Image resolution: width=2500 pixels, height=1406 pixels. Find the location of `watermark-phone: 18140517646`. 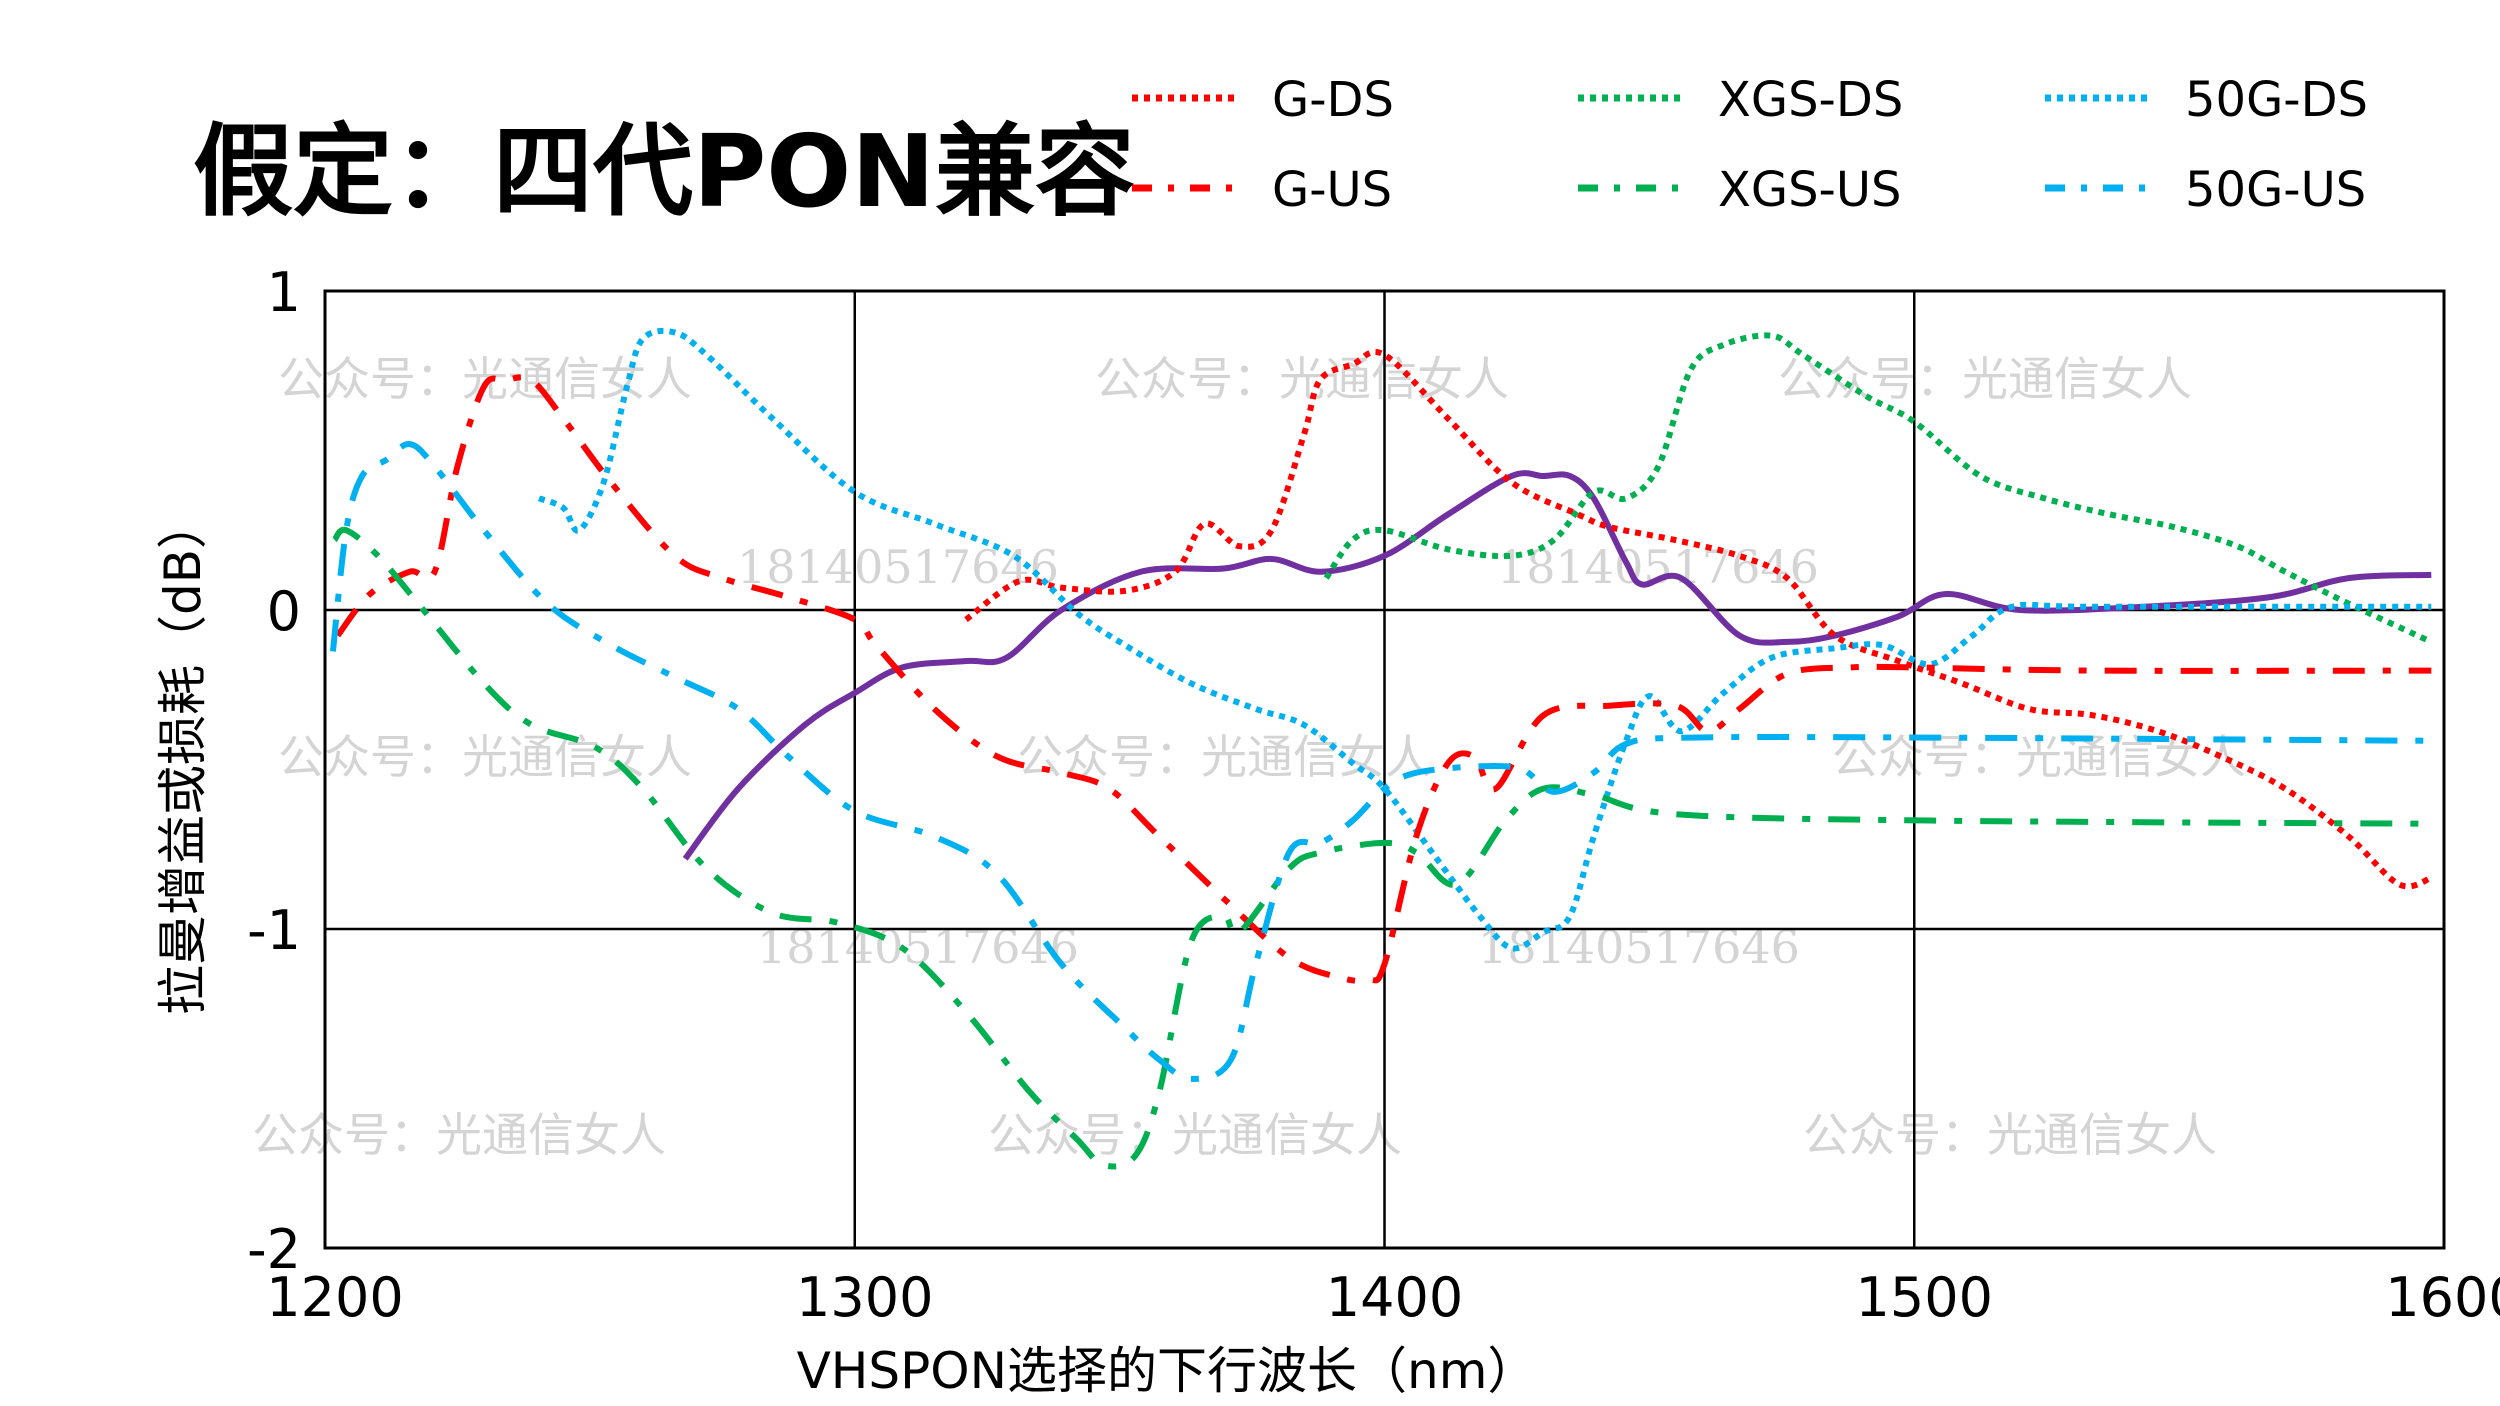

watermark-phone: 18140517646 is located at coordinates (898, 567).